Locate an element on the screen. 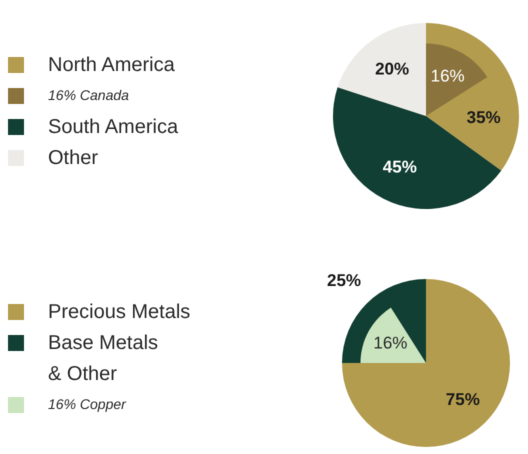 The image size is (528, 454). legend-label: 16% Canada is located at coordinates (89, 95).